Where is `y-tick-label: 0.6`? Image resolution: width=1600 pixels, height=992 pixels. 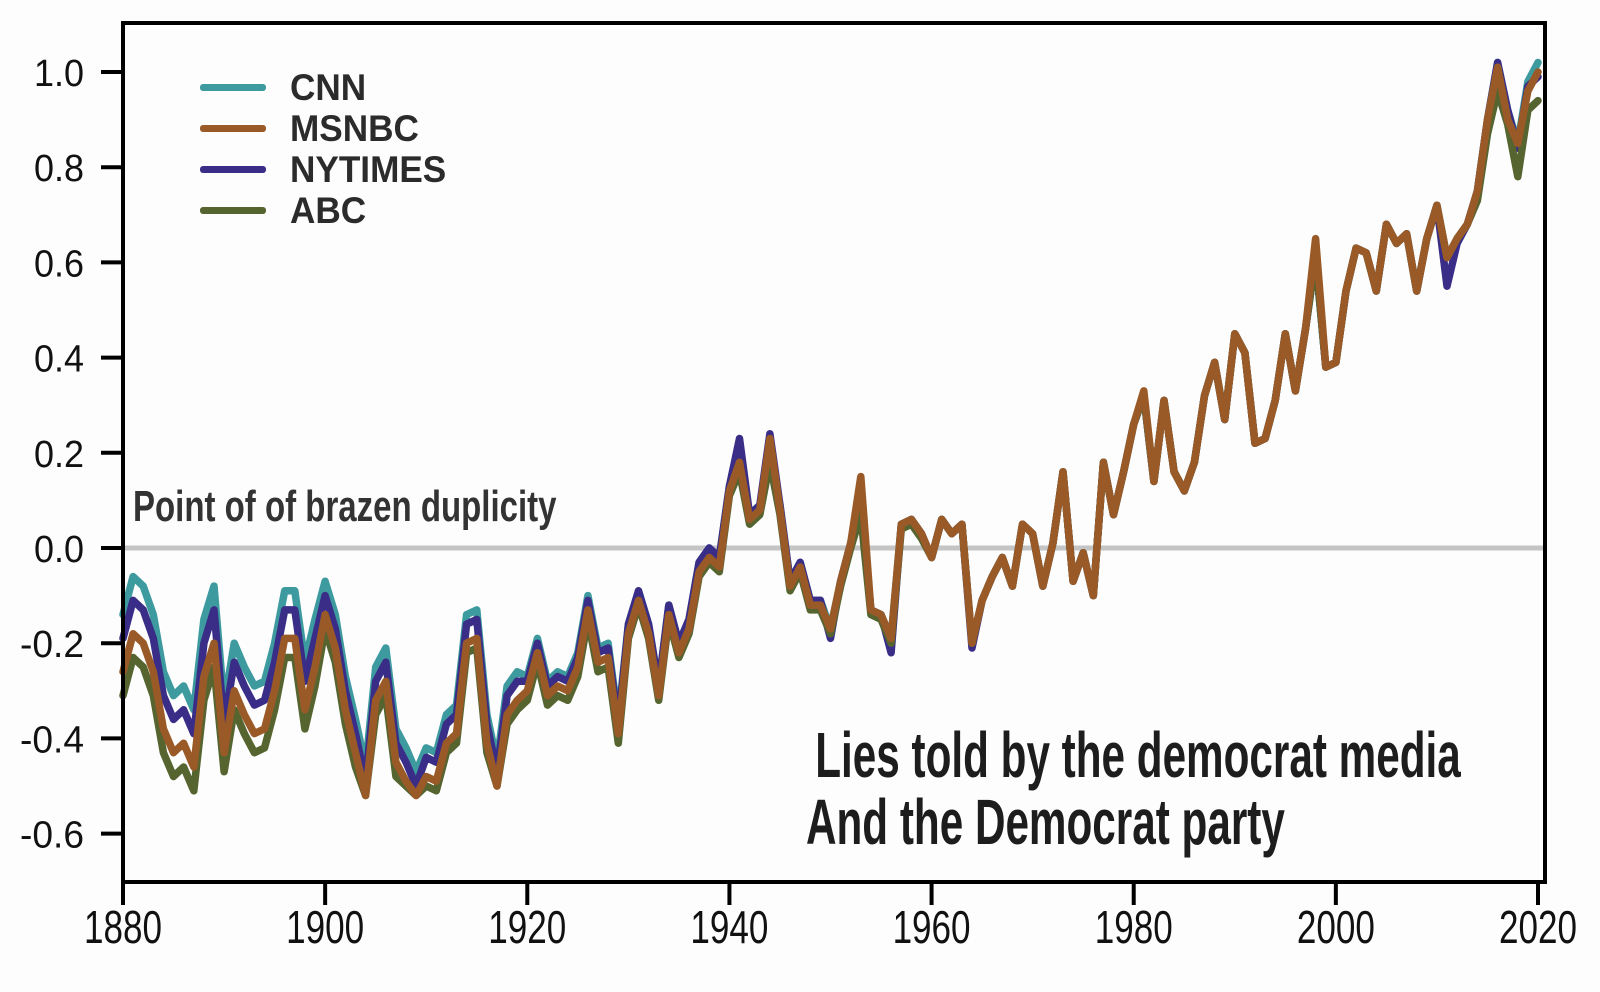
y-tick-label: 0.6 is located at coordinates (59, 264).